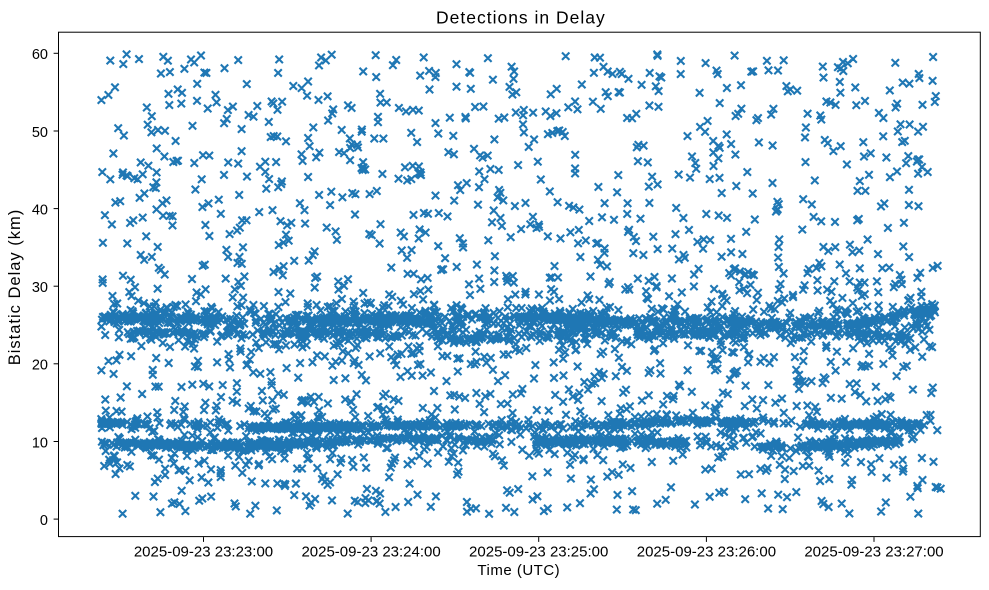 Image resolution: width=989 pixels, height=590 pixels. Describe the element at coordinates (370, 551) in the screenshot. I see `svg-text: 2025-09-23 23:24:00` at that location.